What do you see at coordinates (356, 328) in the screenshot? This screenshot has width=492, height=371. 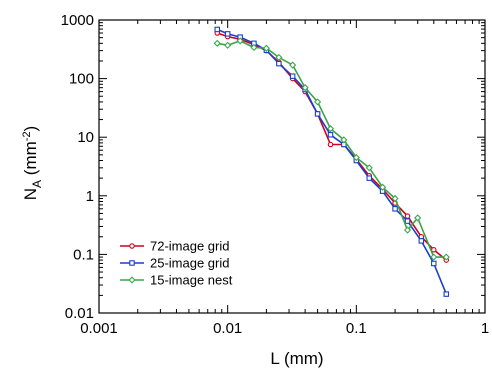 I see `x-tick-label: 0.1` at bounding box center [356, 328].